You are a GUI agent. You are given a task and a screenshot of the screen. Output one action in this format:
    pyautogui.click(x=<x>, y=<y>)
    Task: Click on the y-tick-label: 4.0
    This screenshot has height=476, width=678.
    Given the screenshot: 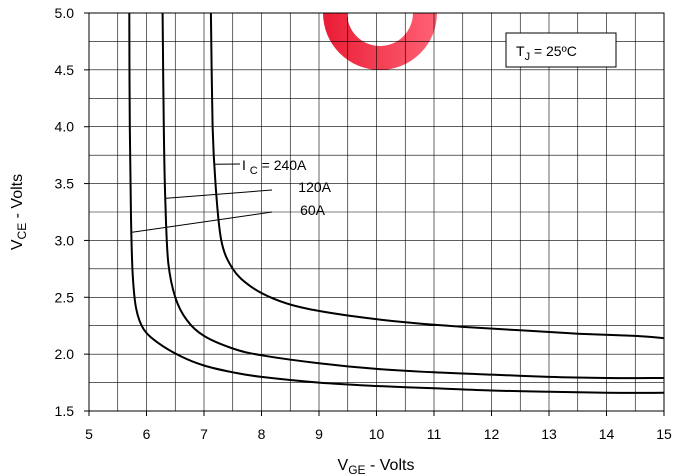 What is the action you would take?
    pyautogui.click(x=65, y=127)
    